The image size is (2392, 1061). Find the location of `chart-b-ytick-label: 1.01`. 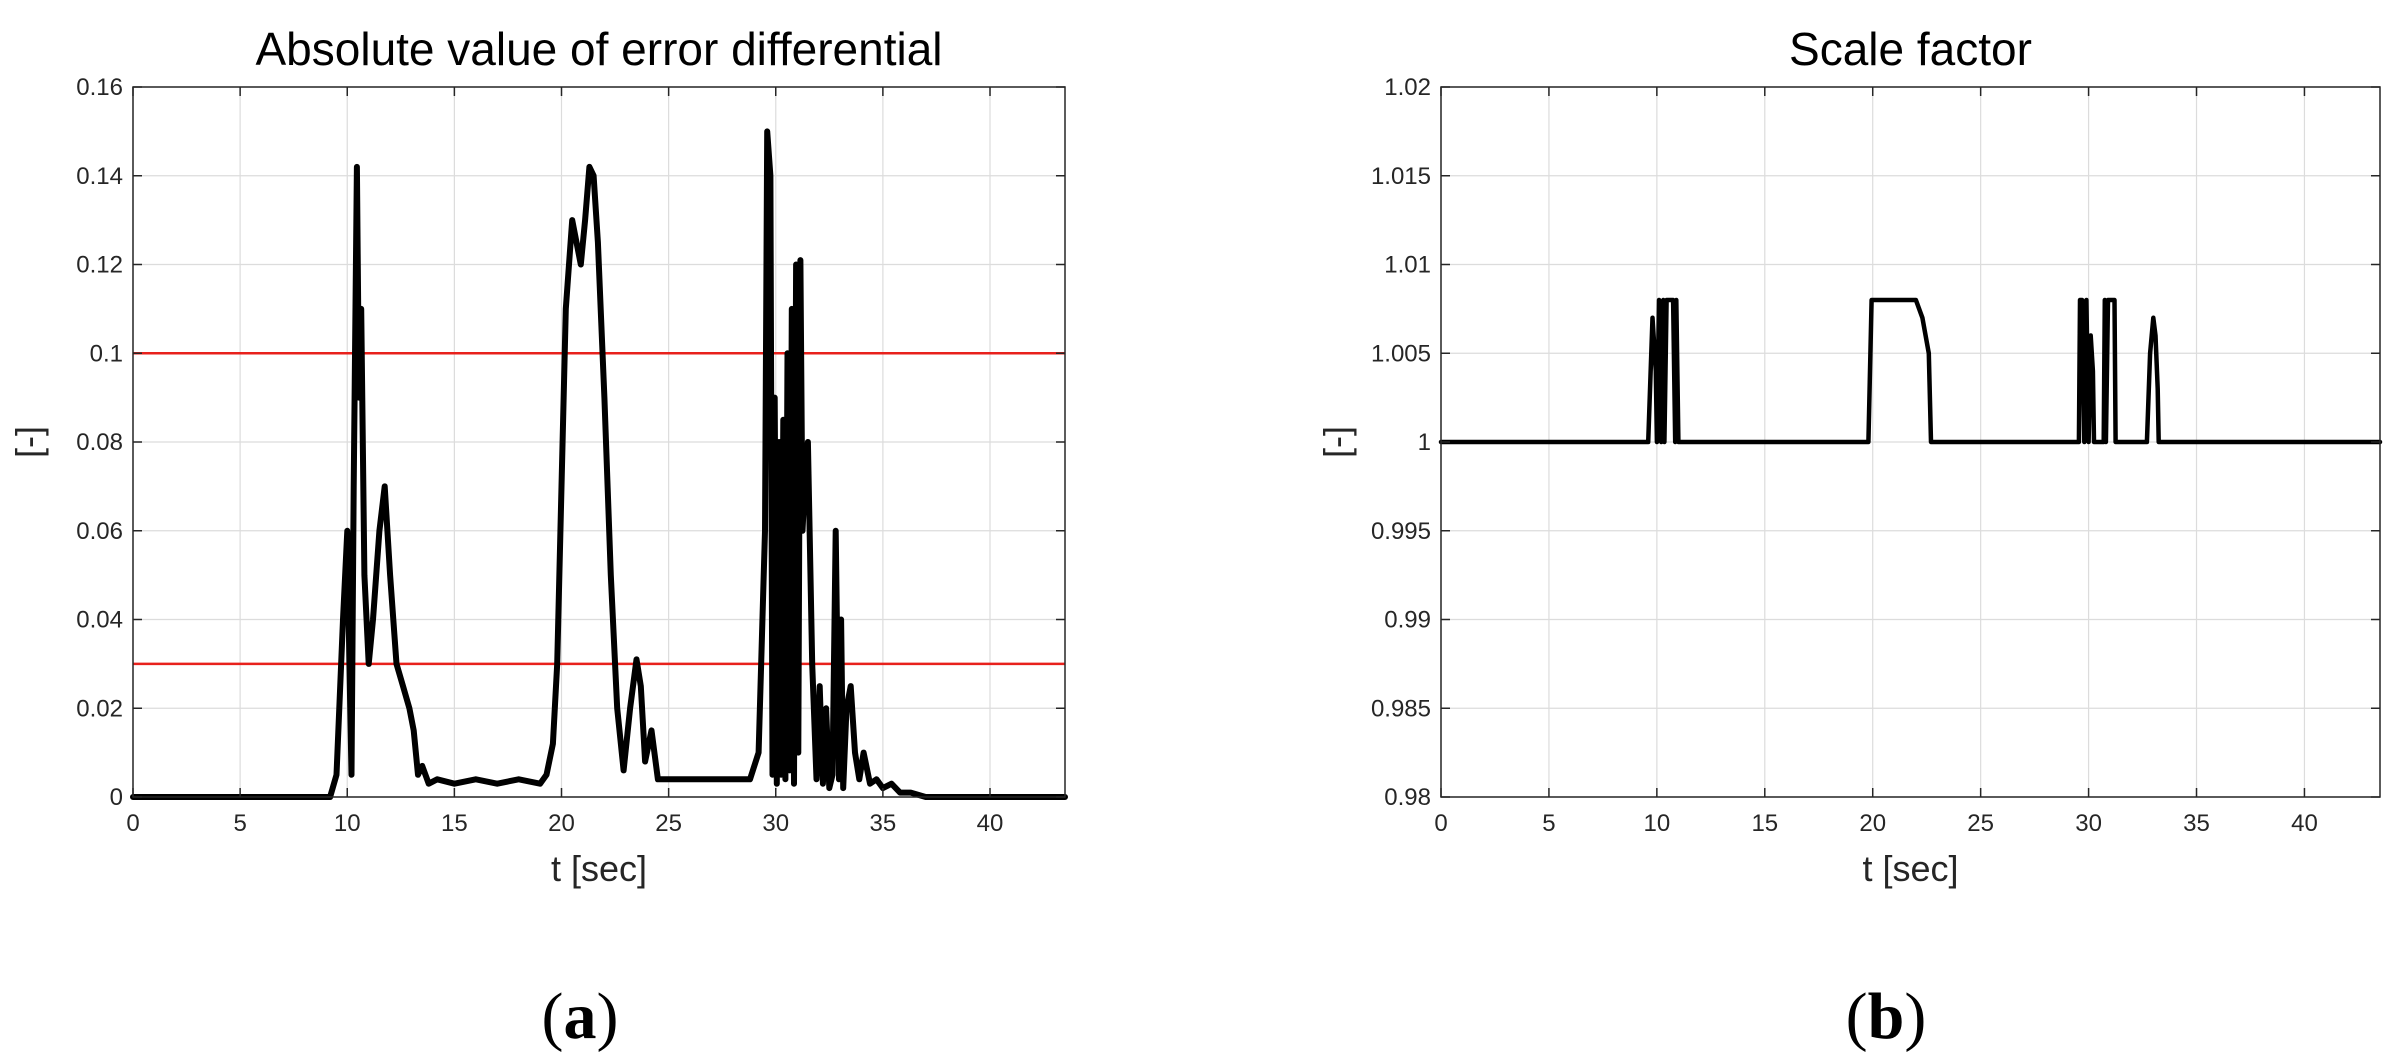

chart-b-ytick-label: 1.01 is located at coordinates (1407, 265).